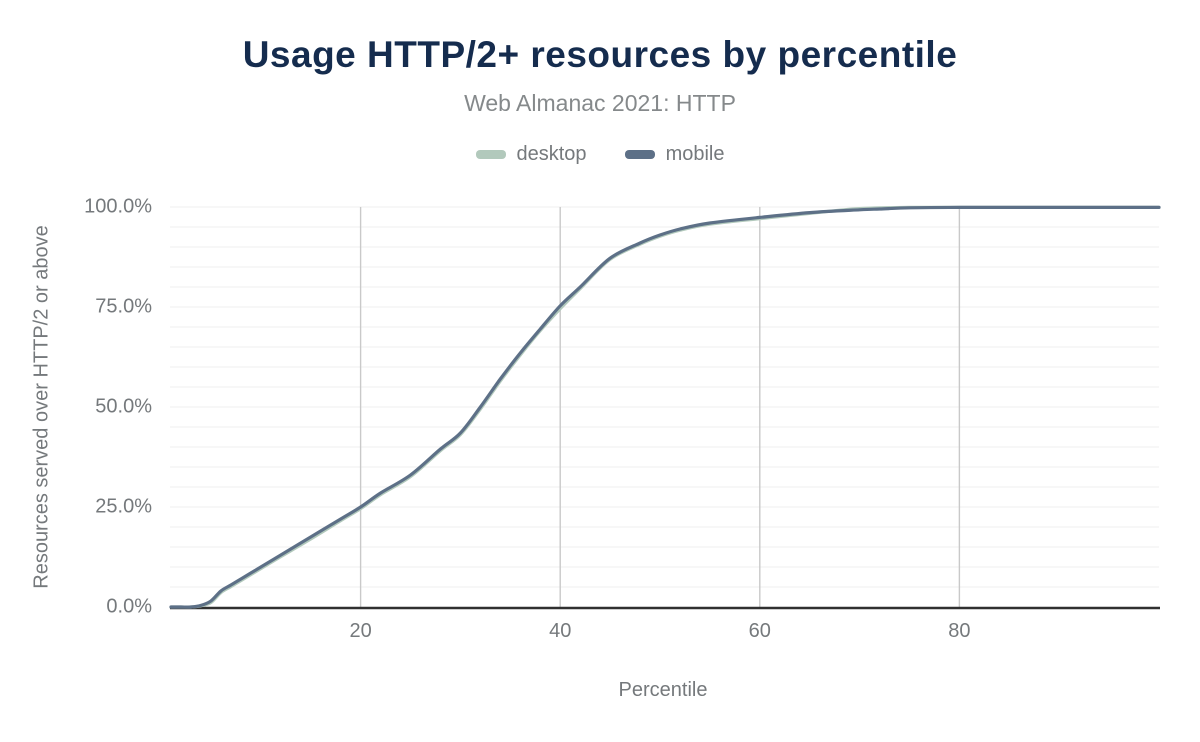 Image resolution: width=1200 pixels, height=742 pixels. I want to click on legend: desktop mobile, so click(600, 154).